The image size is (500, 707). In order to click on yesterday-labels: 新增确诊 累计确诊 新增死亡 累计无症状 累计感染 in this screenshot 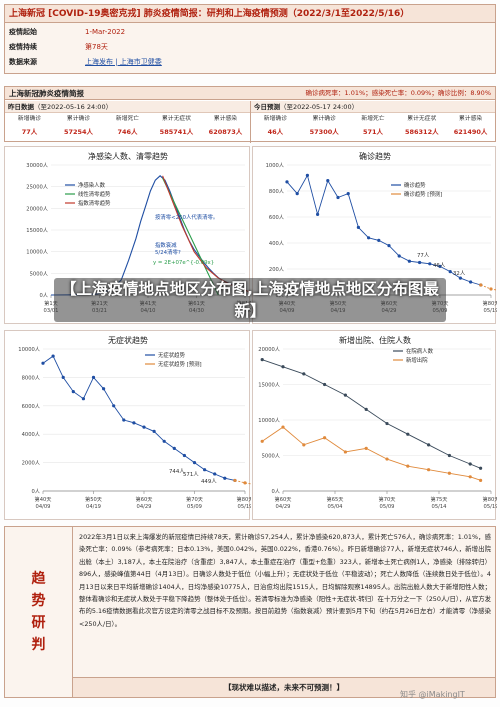, I will do `click(127, 119)`.